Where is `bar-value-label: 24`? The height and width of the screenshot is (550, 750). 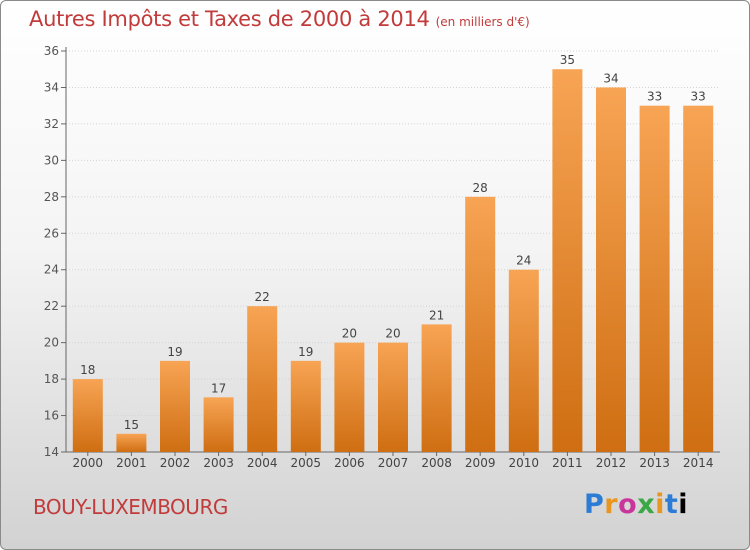 bar-value-label: 24 is located at coordinates (523, 261).